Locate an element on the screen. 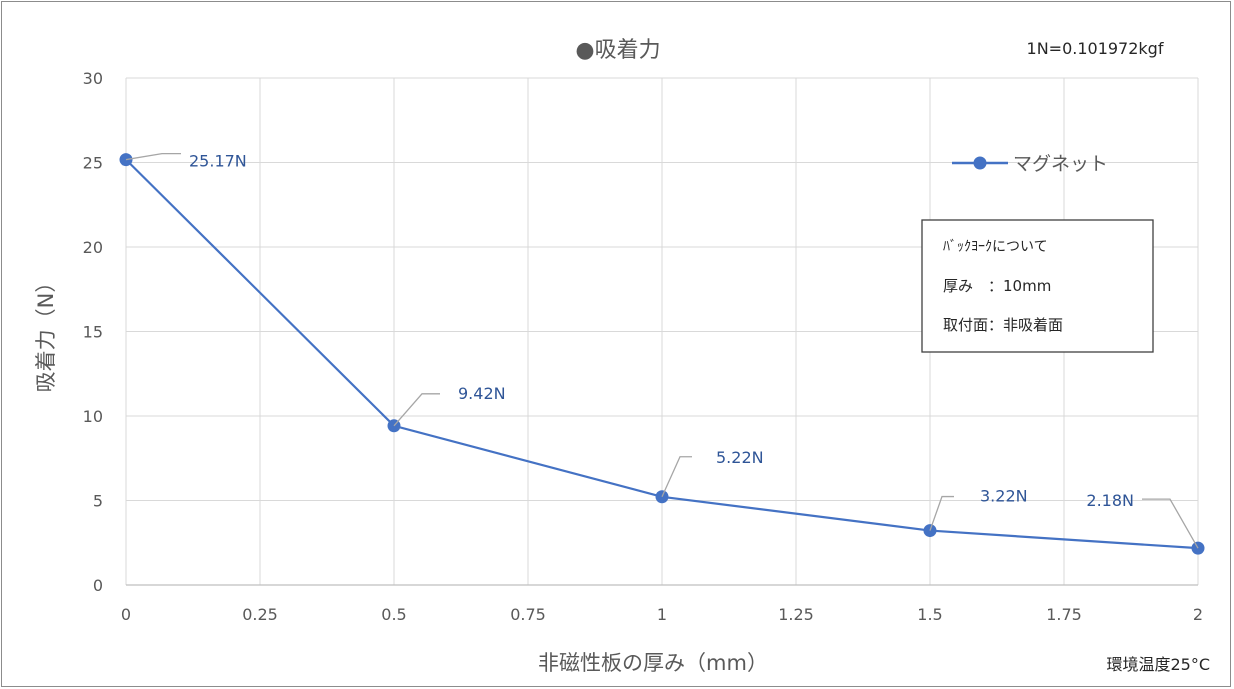 The width and height of the screenshot is (1234, 689). conversion-note: 1N=0.101972kgf is located at coordinates (1095, 48).